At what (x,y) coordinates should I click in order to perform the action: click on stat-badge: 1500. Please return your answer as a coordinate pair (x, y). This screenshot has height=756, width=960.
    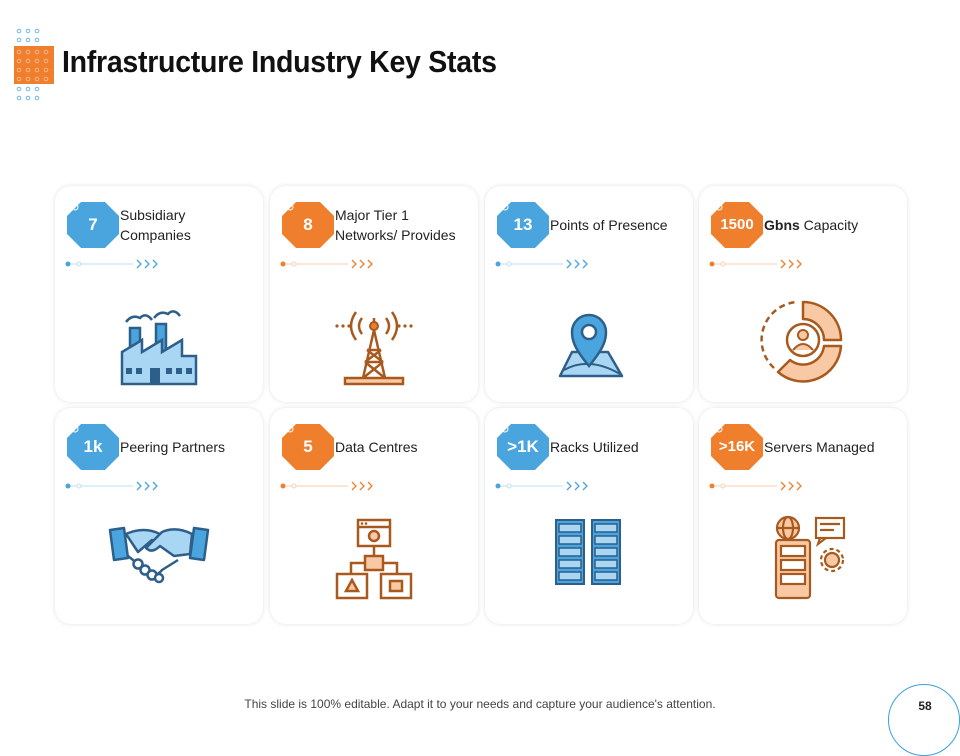
    Looking at the image, I should click on (737, 225).